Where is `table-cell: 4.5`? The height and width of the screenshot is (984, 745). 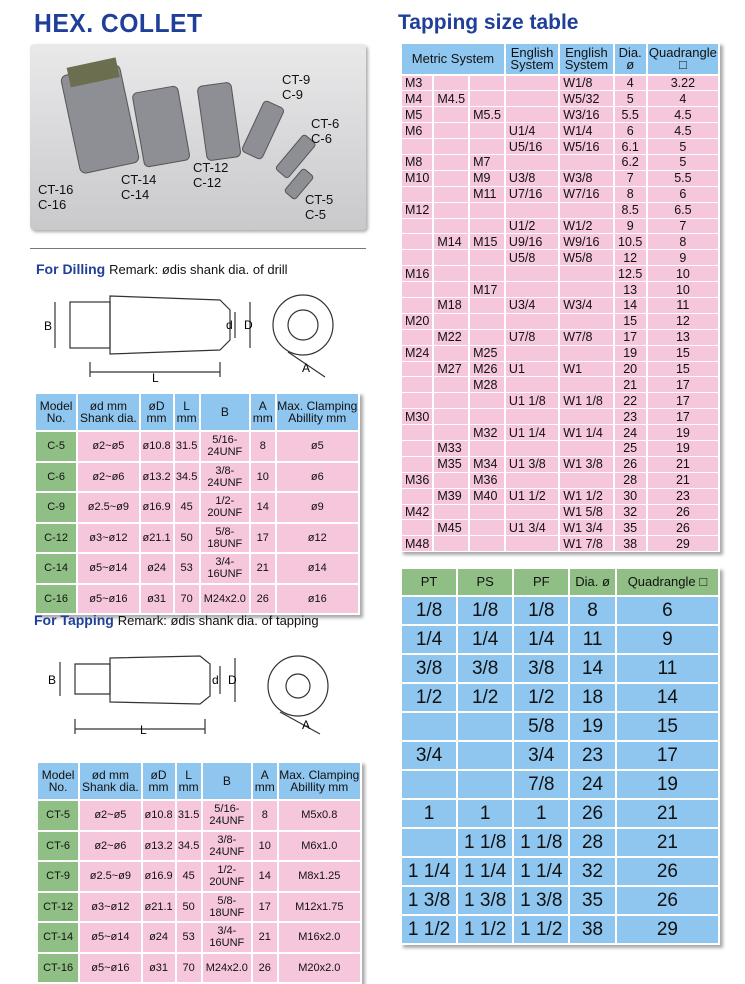 table-cell: 4.5 is located at coordinates (683, 131).